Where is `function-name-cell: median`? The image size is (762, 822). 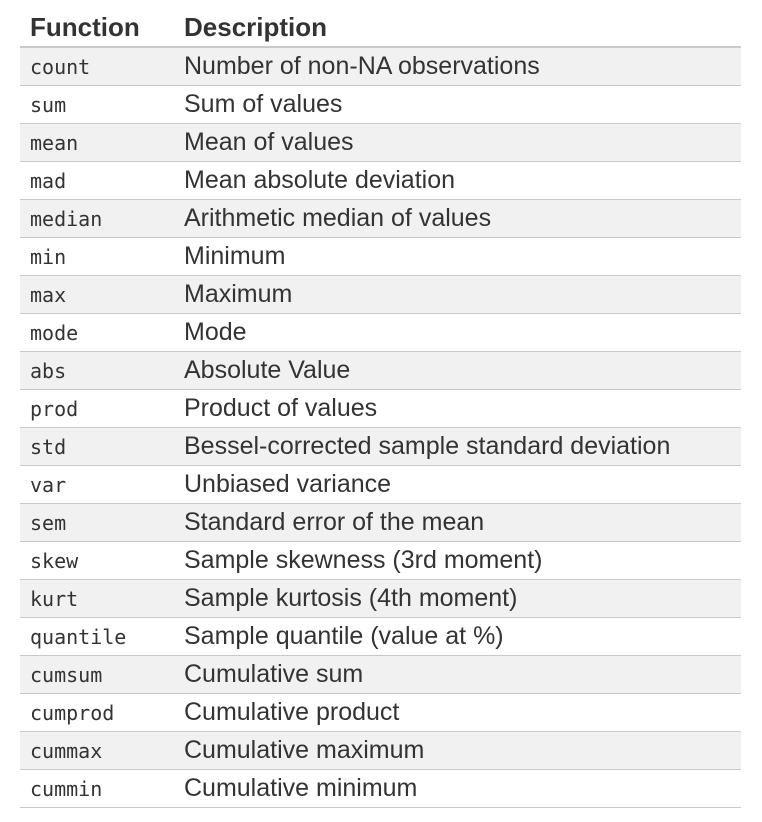
function-name-cell: median is located at coordinates (102, 218).